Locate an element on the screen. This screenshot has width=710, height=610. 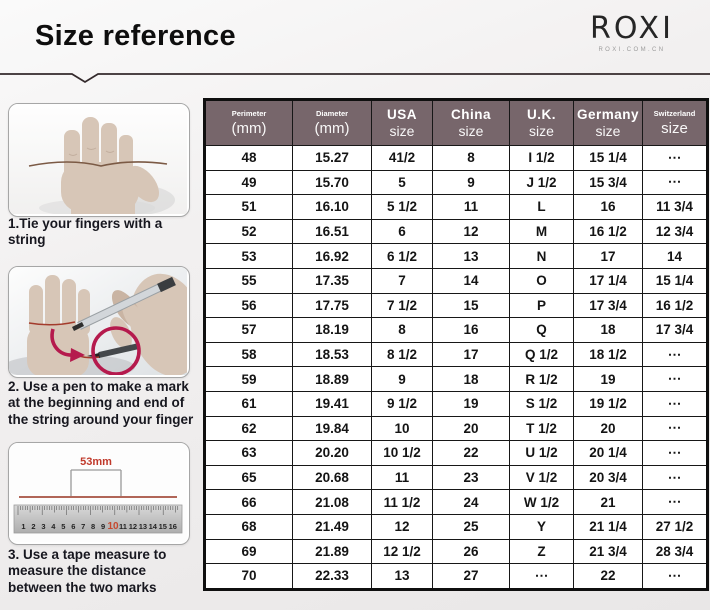
table-cell: J 1/2 is located at coordinates (541, 182).